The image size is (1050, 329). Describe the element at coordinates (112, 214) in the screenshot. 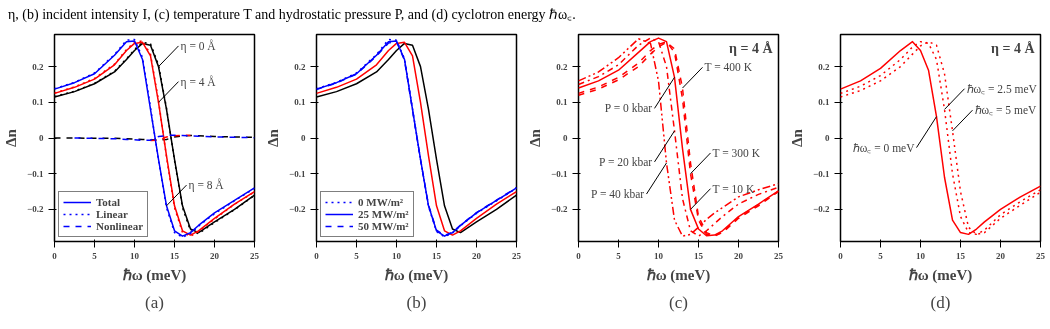

I see `legend-label: Linear` at that location.